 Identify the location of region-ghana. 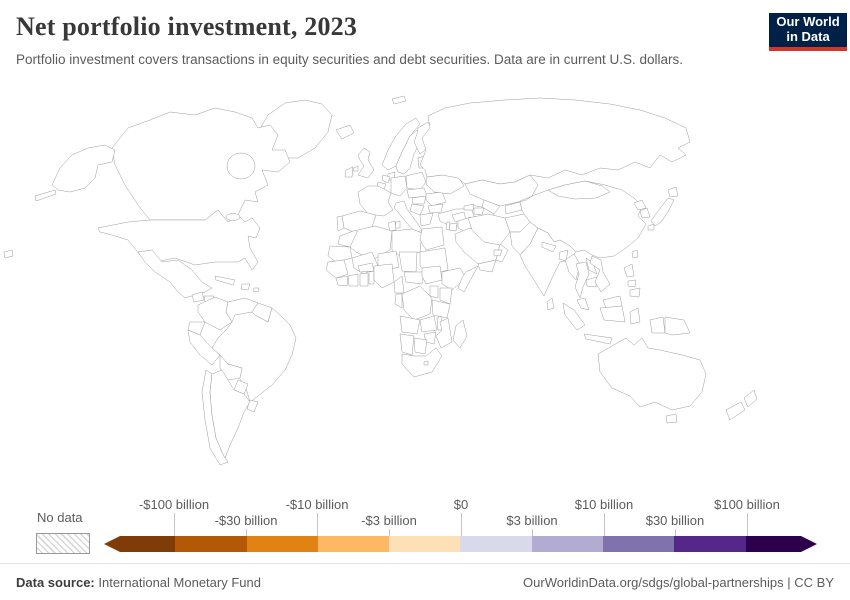
(364, 279).